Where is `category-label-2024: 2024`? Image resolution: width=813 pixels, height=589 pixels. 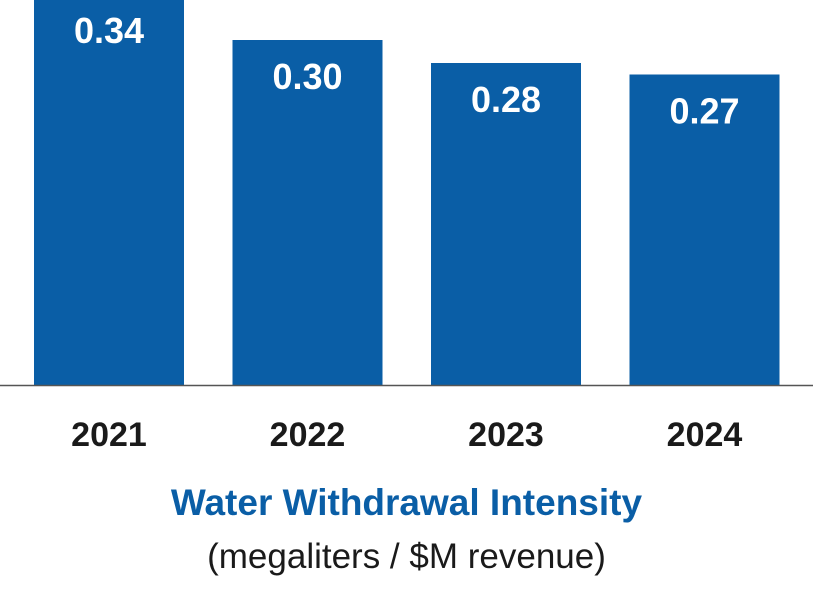 category-label-2024: 2024 is located at coordinates (705, 435).